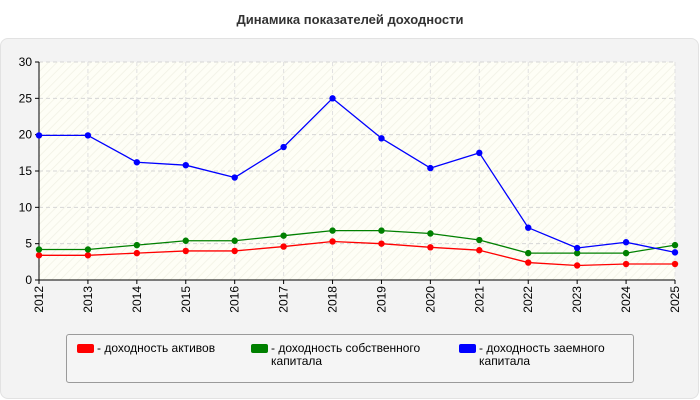 The width and height of the screenshot is (700, 400). Describe the element at coordinates (528, 227) in the screenshot. I see `data-point-2-2022` at that location.